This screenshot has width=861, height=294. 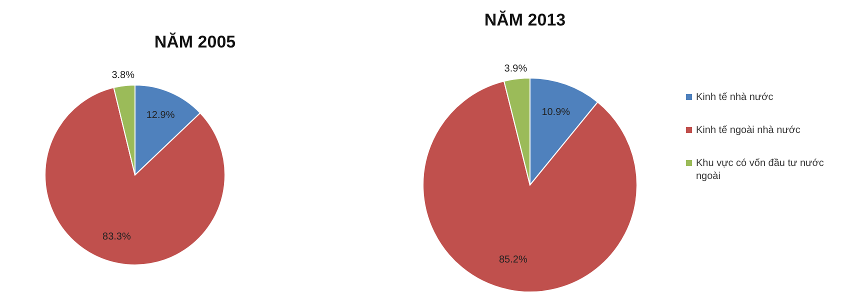 What do you see at coordinates (123, 76) in the screenshot?
I see `data-label: 3.8%` at bounding box center [123, 76].